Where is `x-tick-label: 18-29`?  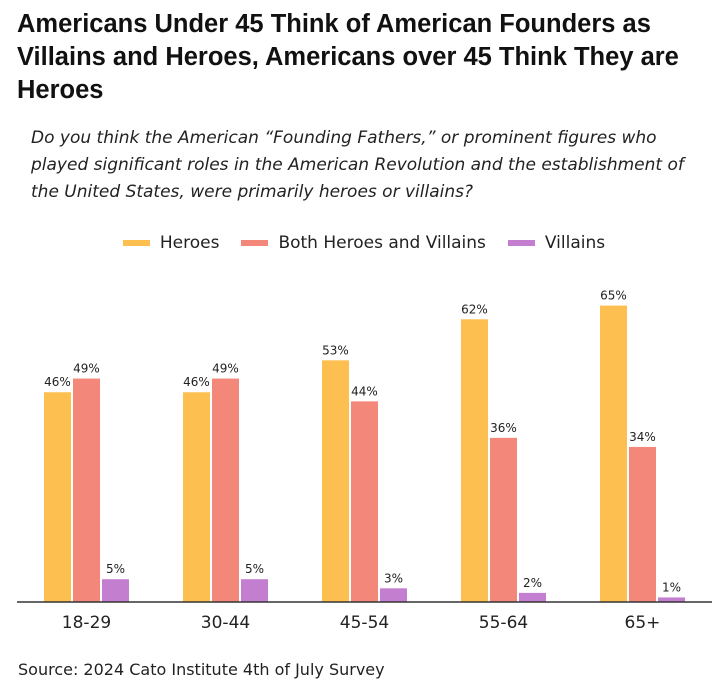 x-tick-label: 18-29 is located at coordinates (86, 623).